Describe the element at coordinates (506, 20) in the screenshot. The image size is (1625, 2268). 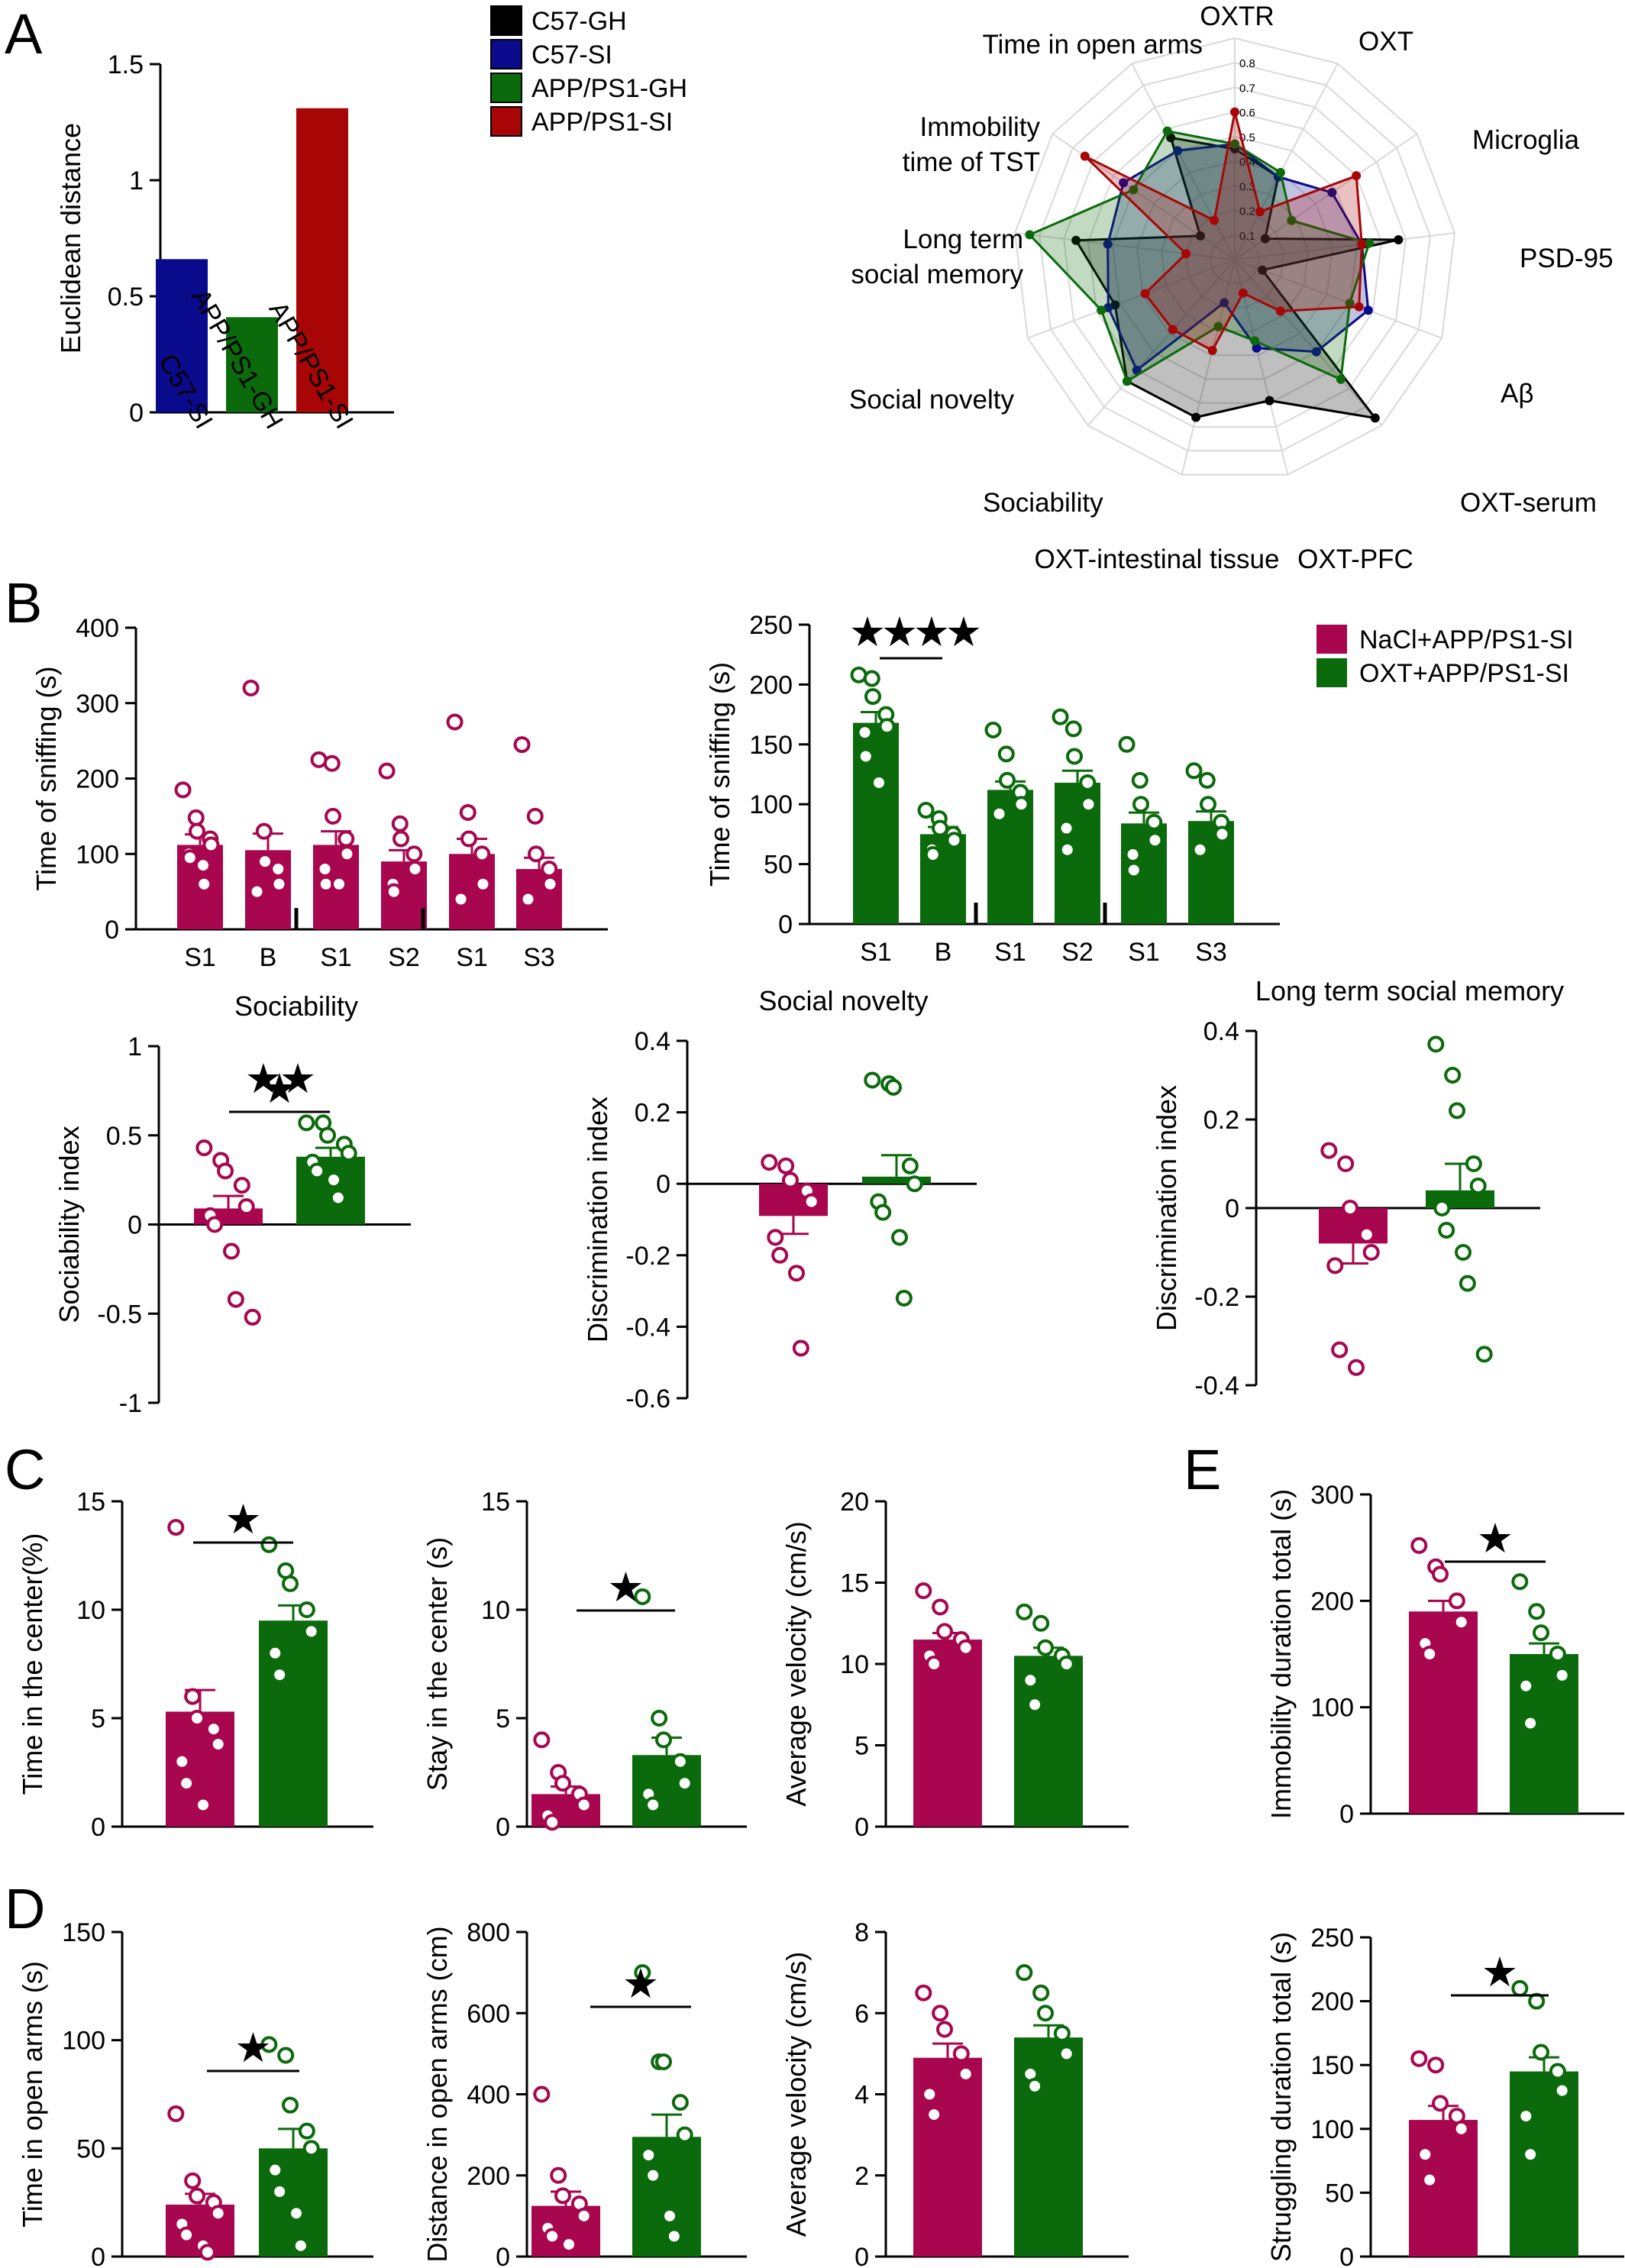
I see `legend-swatch` at that location.